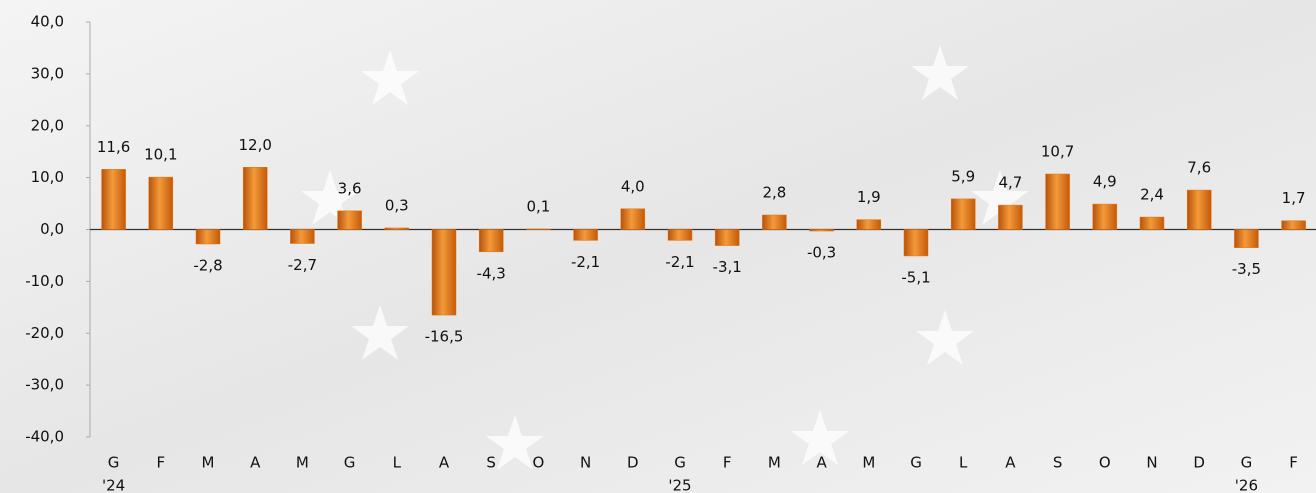  Describe the element at coordinates (254, 145) in the screenshot. I see `value-label: 12,0` at that location.